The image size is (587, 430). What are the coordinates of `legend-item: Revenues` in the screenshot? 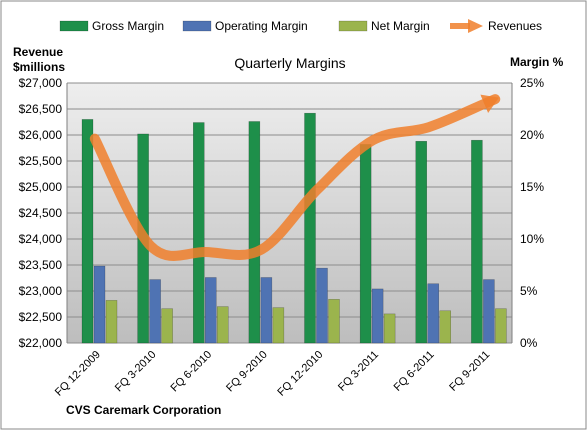 It's located at (496, 26).